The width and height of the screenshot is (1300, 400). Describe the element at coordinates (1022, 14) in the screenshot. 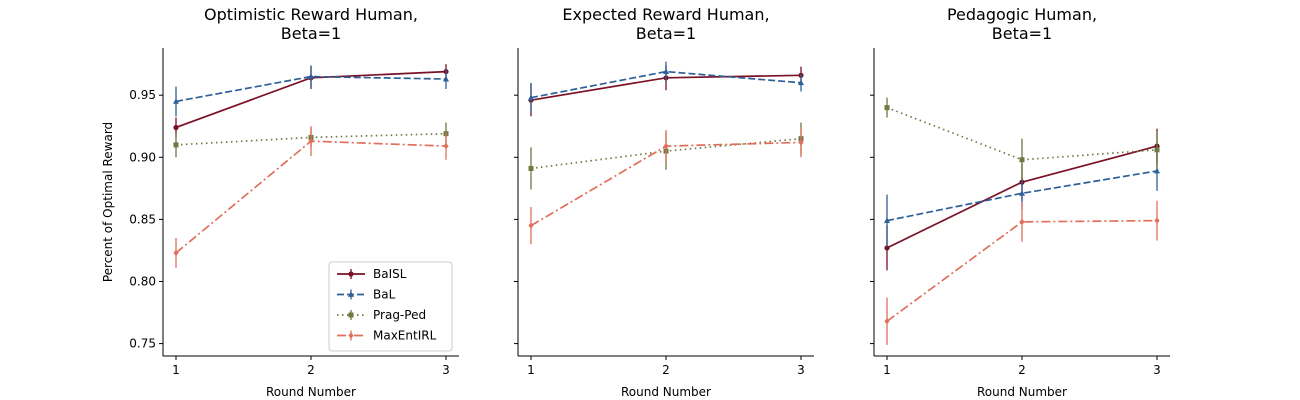

I see `chart-title-line: Pedagogic Human,` at that location.